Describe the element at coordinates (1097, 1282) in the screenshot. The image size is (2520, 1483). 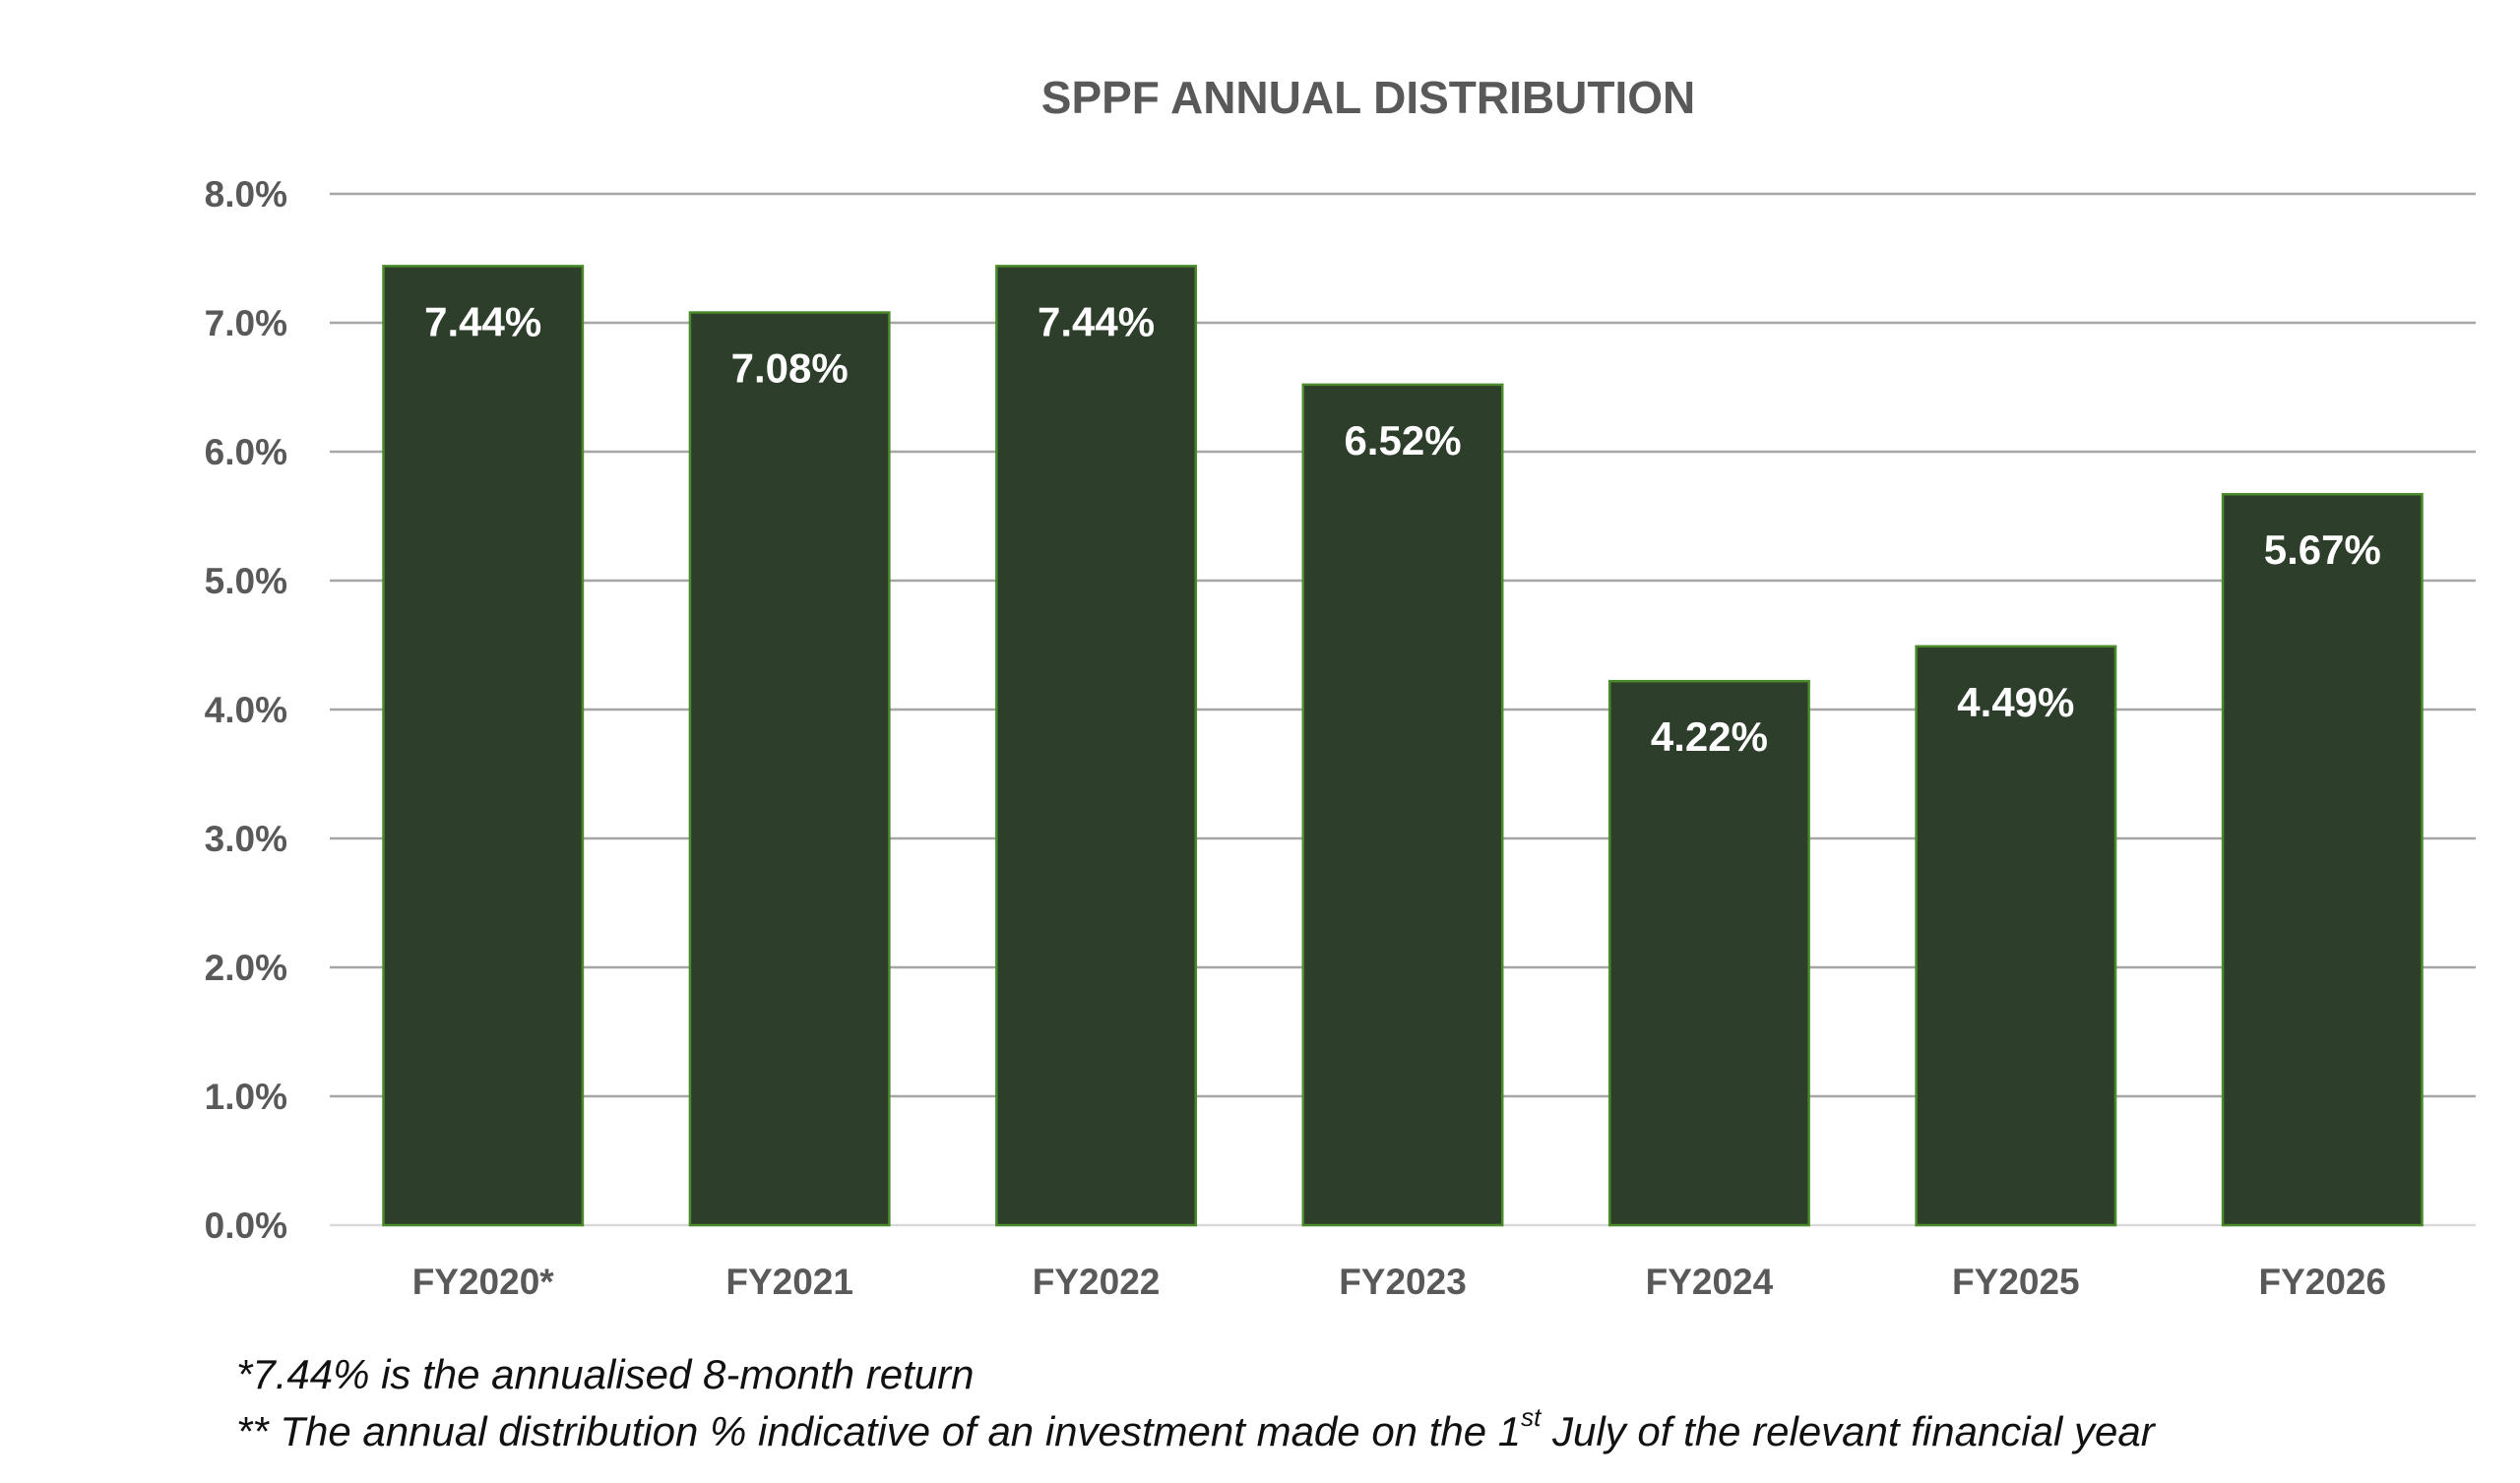
I see `x-category-label: FY2022` at that location.